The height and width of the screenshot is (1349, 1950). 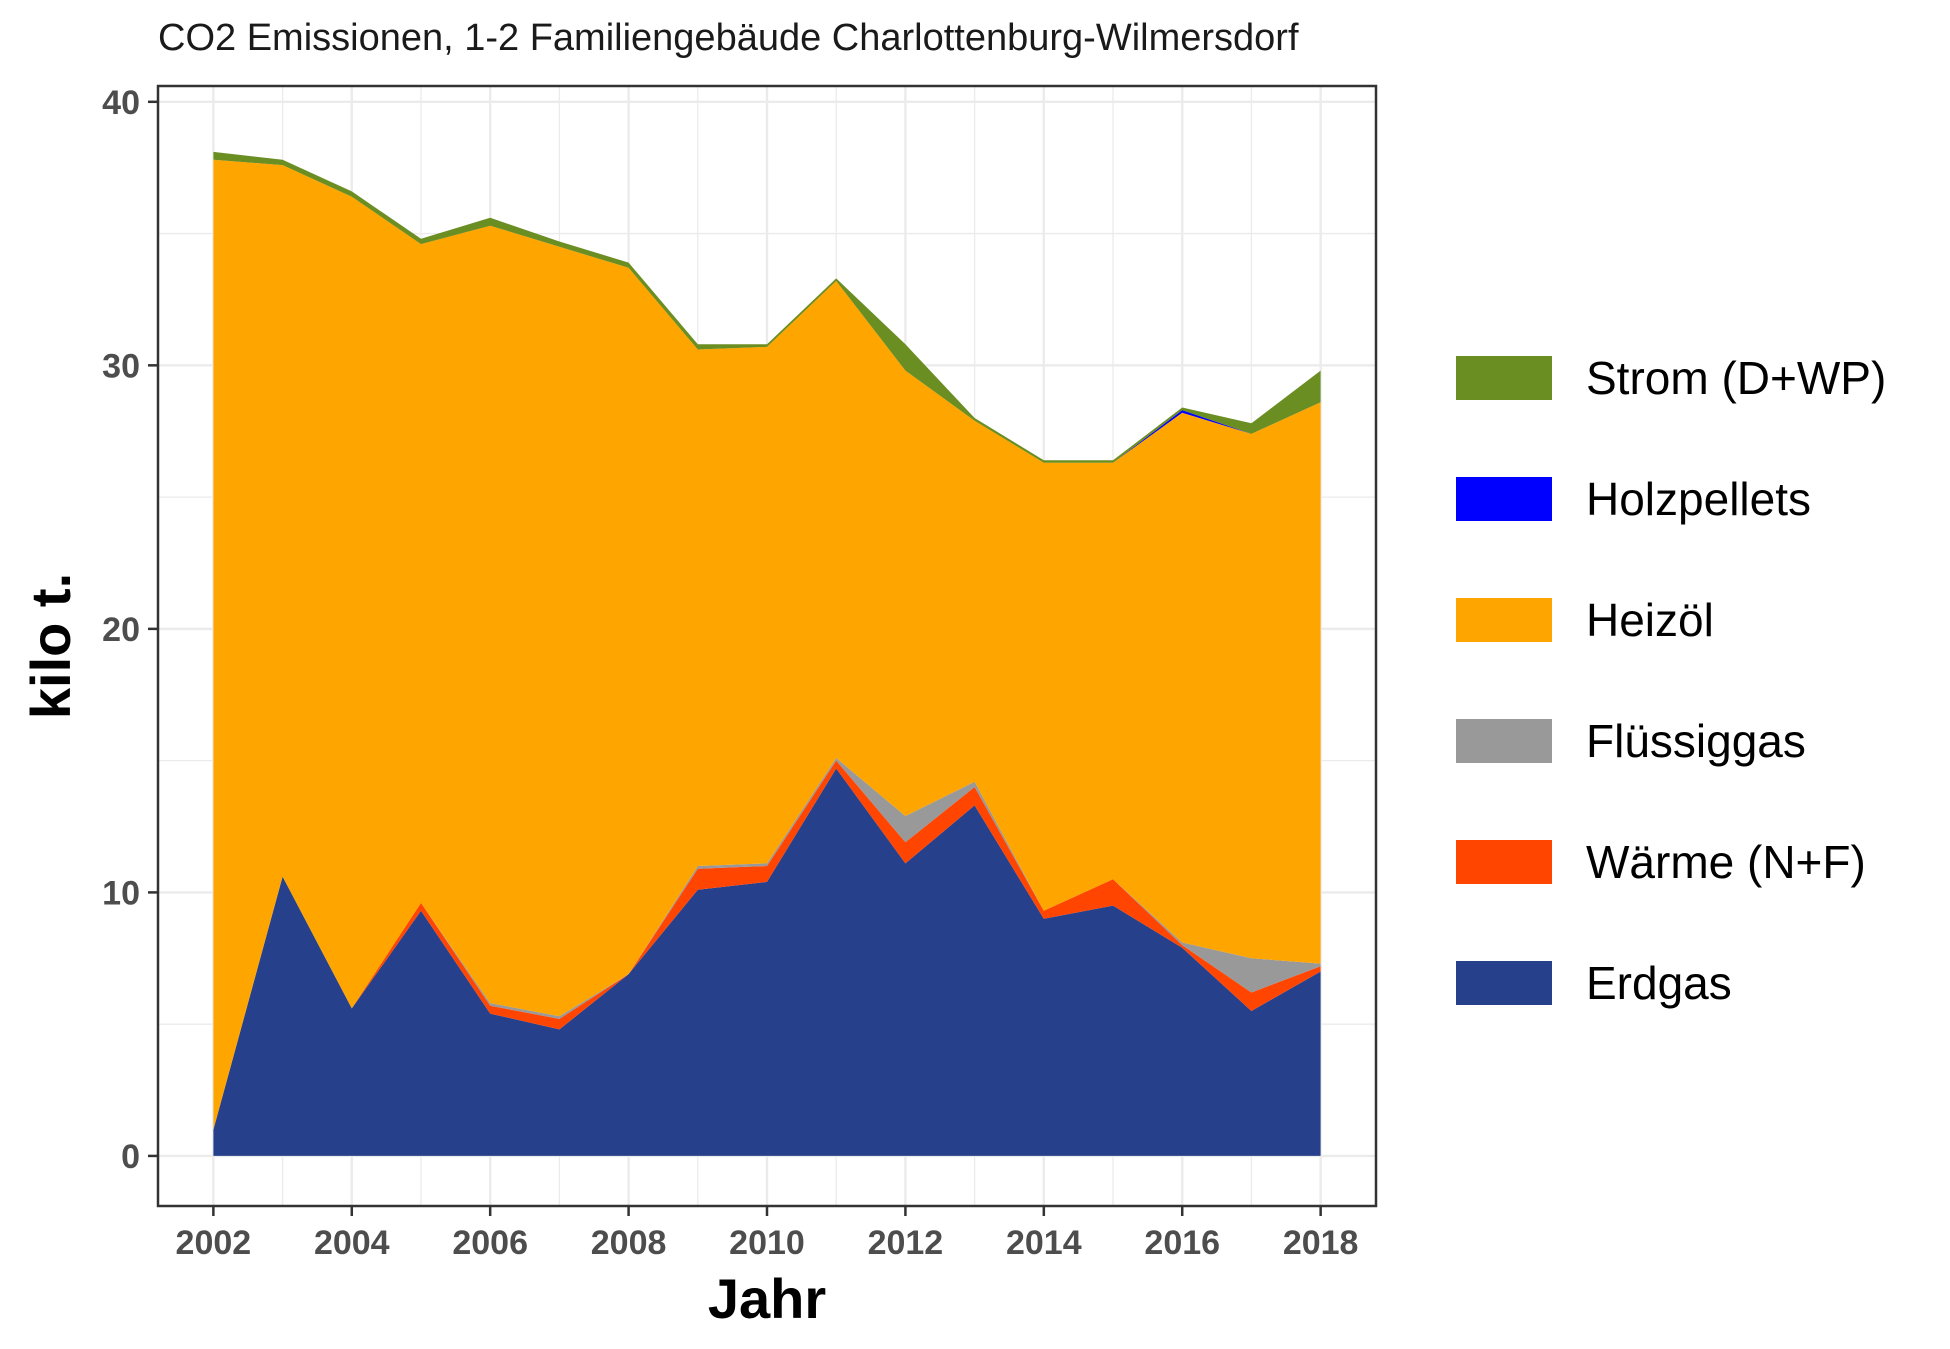 What do you see at coordinates (767, 1298) in the screenshot?
I see `x-axis-title: Jahr` at bounding box center [767, 1298].